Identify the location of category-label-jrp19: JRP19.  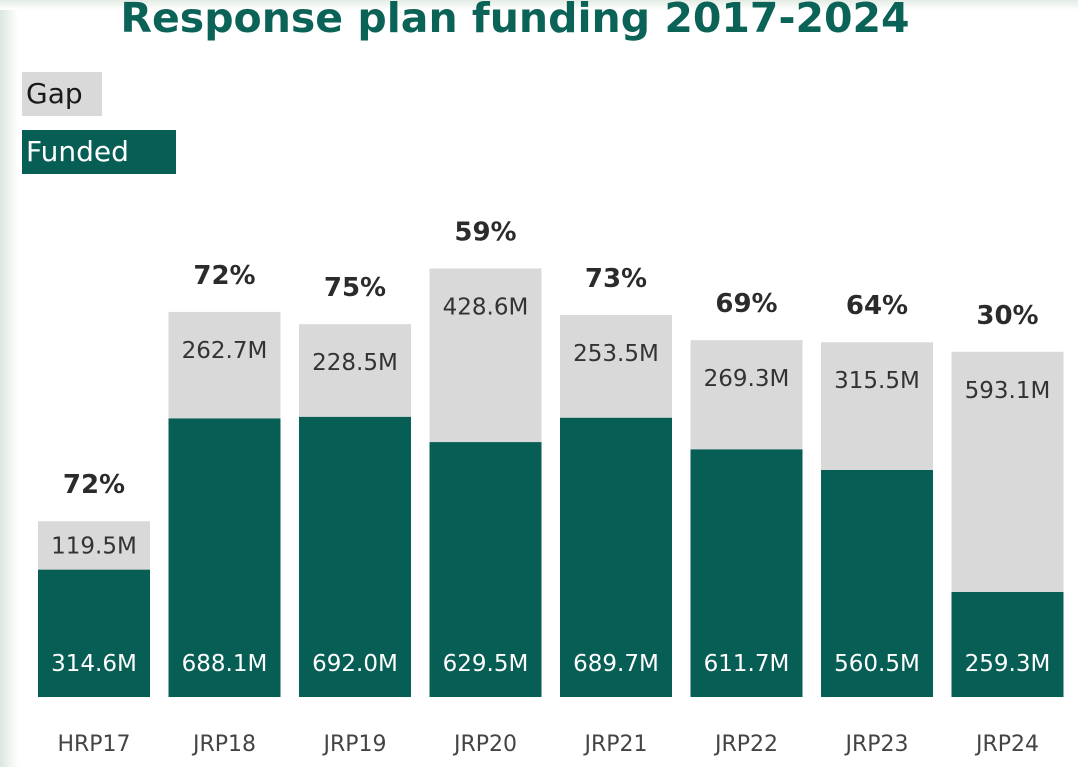
(353, 744).